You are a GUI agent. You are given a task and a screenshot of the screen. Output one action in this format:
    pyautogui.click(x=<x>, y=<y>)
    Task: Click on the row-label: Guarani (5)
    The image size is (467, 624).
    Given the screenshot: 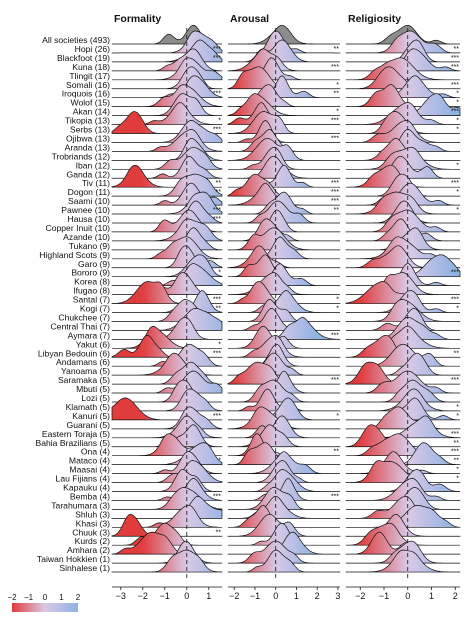 What is the action you would take?
    pyautogui.click(x=89, y=425)
    